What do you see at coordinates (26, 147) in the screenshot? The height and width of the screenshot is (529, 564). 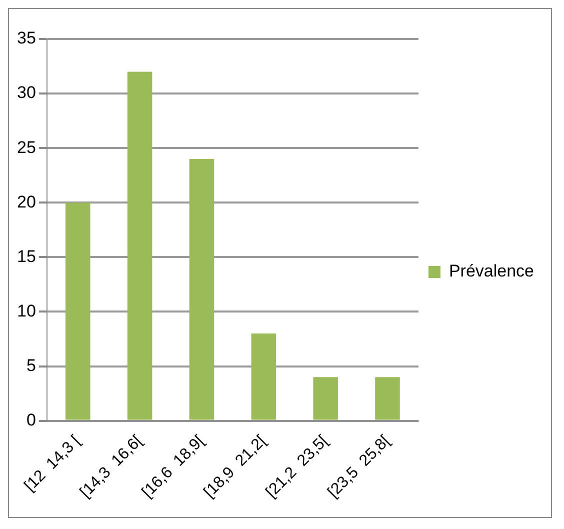 I see `y-tick-label: 25` at bounding box center [26, 147].